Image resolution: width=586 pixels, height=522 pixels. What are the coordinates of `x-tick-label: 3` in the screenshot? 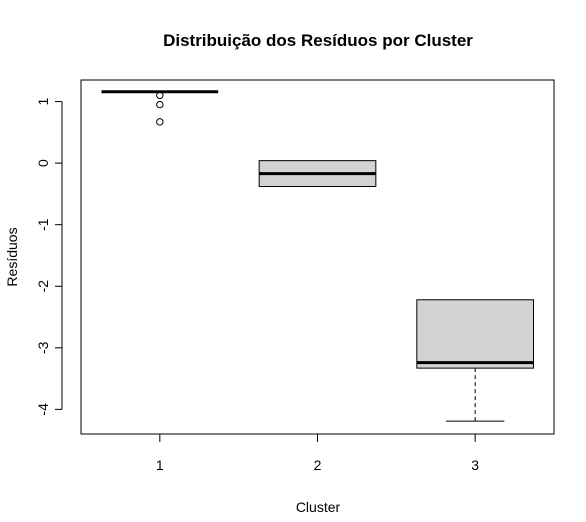 It's located at (475, 465).